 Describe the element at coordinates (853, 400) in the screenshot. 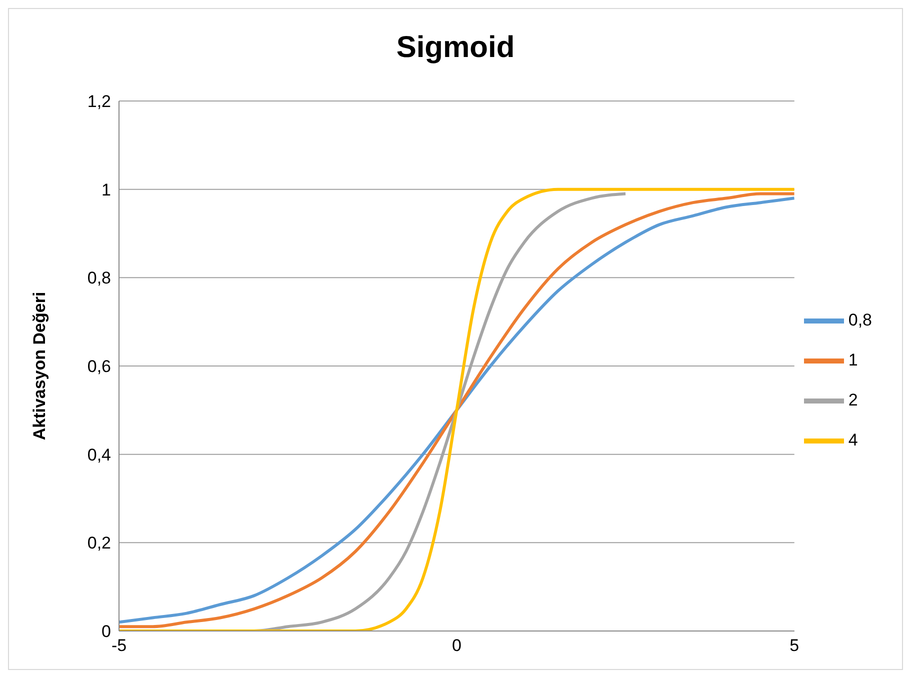

I see `legend-label: 2` at that location.